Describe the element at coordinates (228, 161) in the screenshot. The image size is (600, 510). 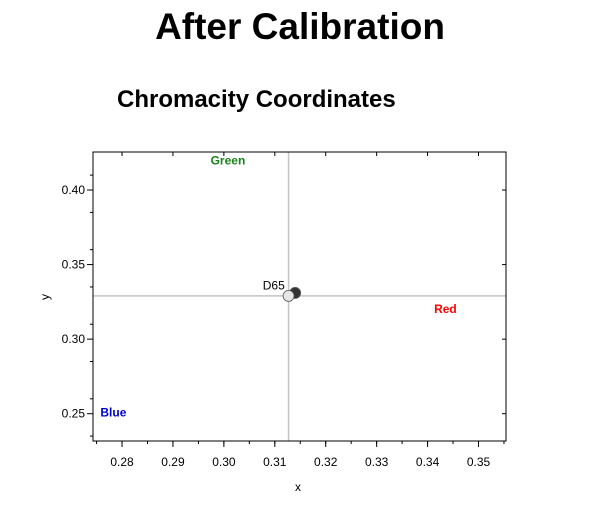
I see `annotation-green: Green` at that location.